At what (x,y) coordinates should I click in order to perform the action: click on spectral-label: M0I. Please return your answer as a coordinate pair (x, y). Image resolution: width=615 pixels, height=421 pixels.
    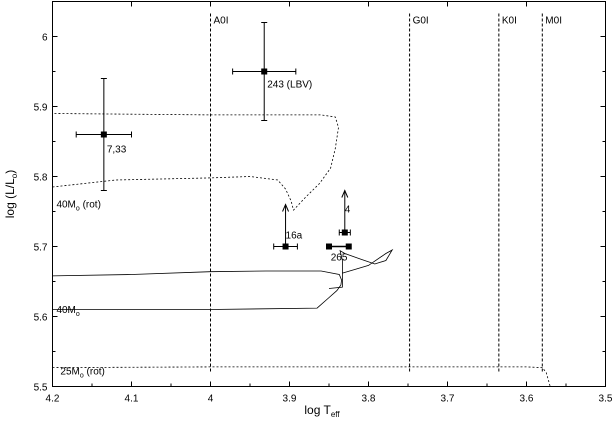
    Looking at the image, I should click on (553, 21).